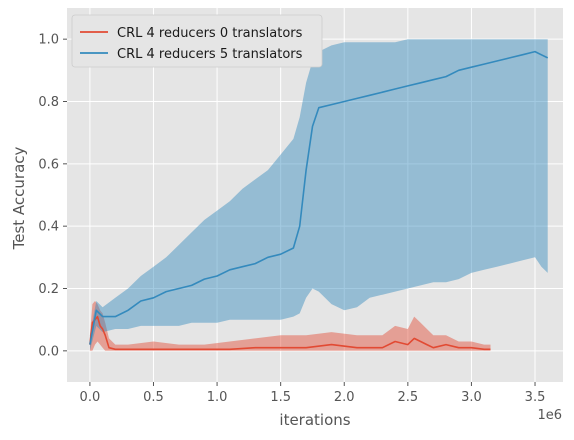 The height and width of the screenshot is (440, 574). I want to click on y-axis-label: Test Accuracy, so click(19, 198).